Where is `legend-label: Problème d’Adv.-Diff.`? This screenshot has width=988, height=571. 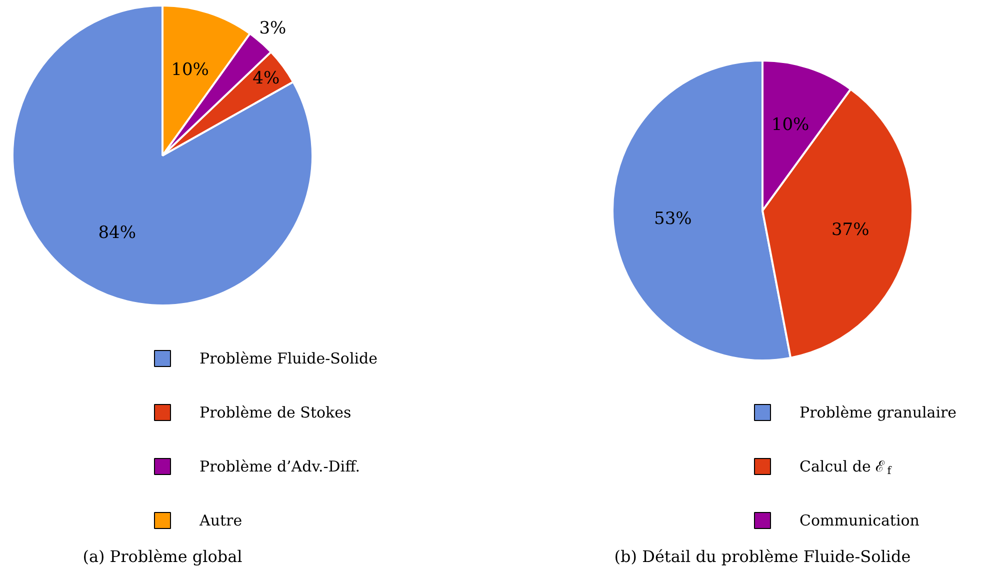 legend-label: Problème d’Adv.-Diff. is located at coordinates (280, 467).